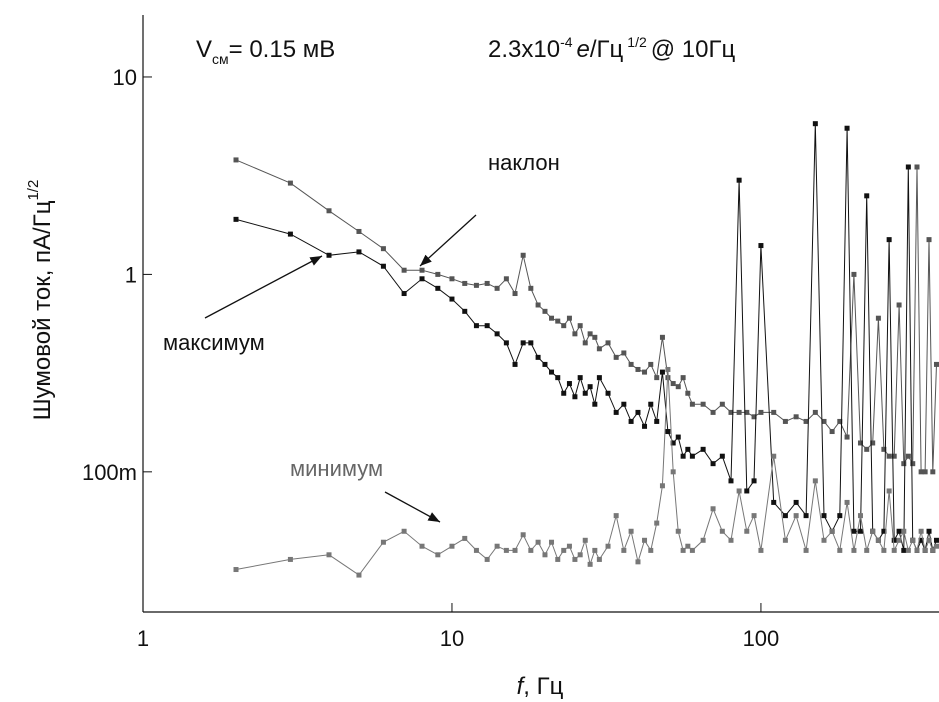 The width and height of the screenshot is (939, 702). Describe the element at coordinates (611, 48) in the screenshot. I see `noise-label: 2.3x10-4 e/Гц 1/2 @ 10Гц` at that location.